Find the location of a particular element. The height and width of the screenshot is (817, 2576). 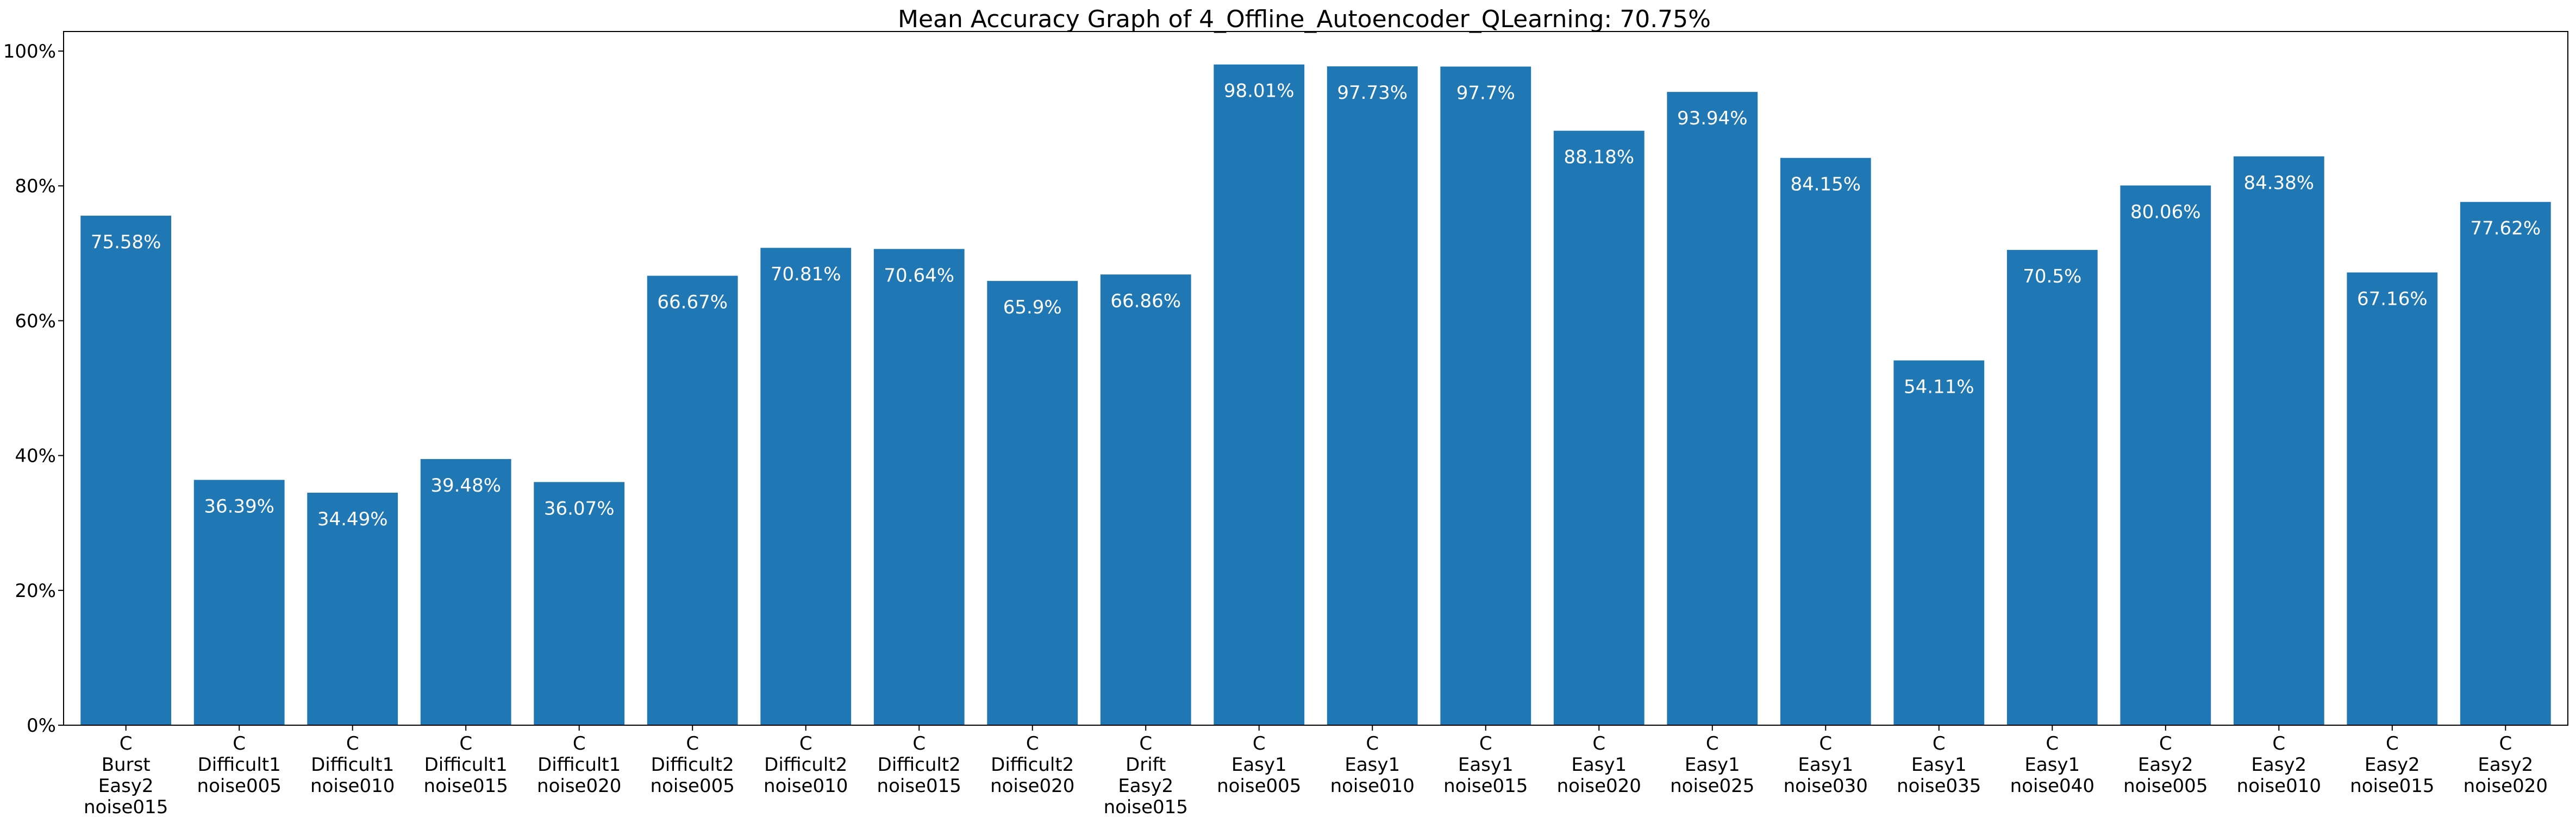

bar-value-label: 34.49% is located at coordinates (352, 519).